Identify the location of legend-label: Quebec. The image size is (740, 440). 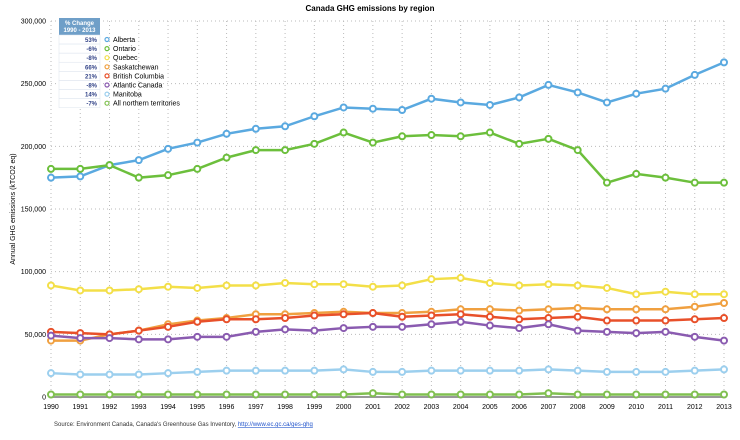
(125, 58).